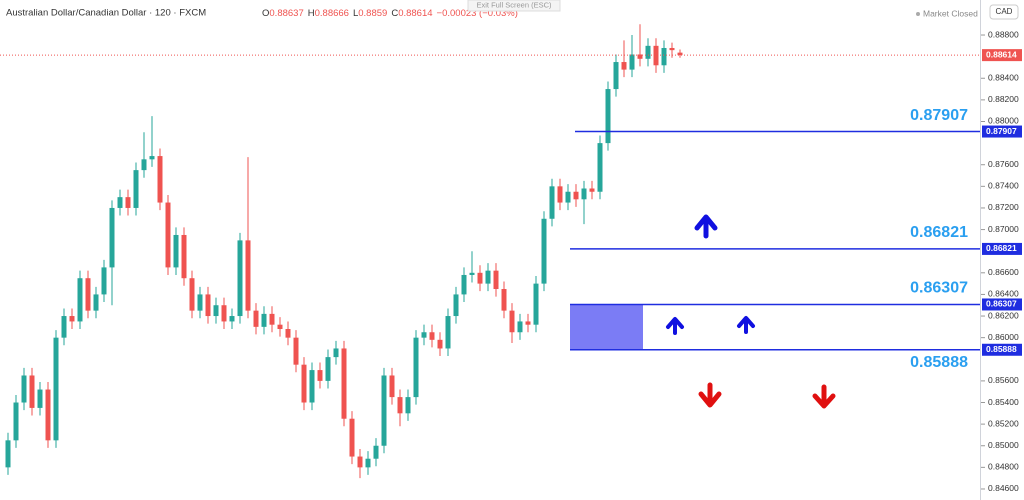 Image resolution: width=1024 pixels, height=500 pixels. What do you see at coordinates (415, 13) in the screenshot?
I see `ohlc-value: 0.88614` at bounding box center [415, 13].